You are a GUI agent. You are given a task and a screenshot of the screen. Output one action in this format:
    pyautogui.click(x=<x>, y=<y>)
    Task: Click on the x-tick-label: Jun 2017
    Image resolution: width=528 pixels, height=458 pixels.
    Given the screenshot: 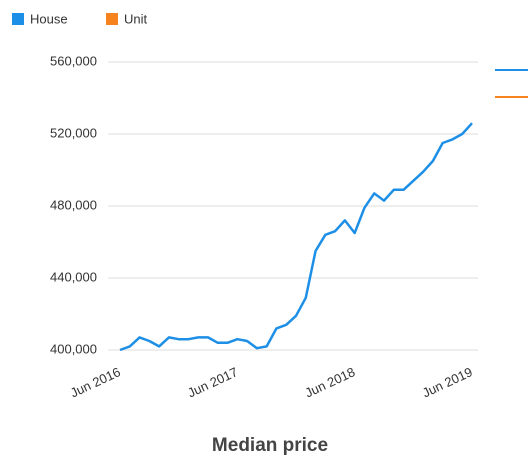 What is the action you would take?
    pyautogui.click(x=212, y=382)
    